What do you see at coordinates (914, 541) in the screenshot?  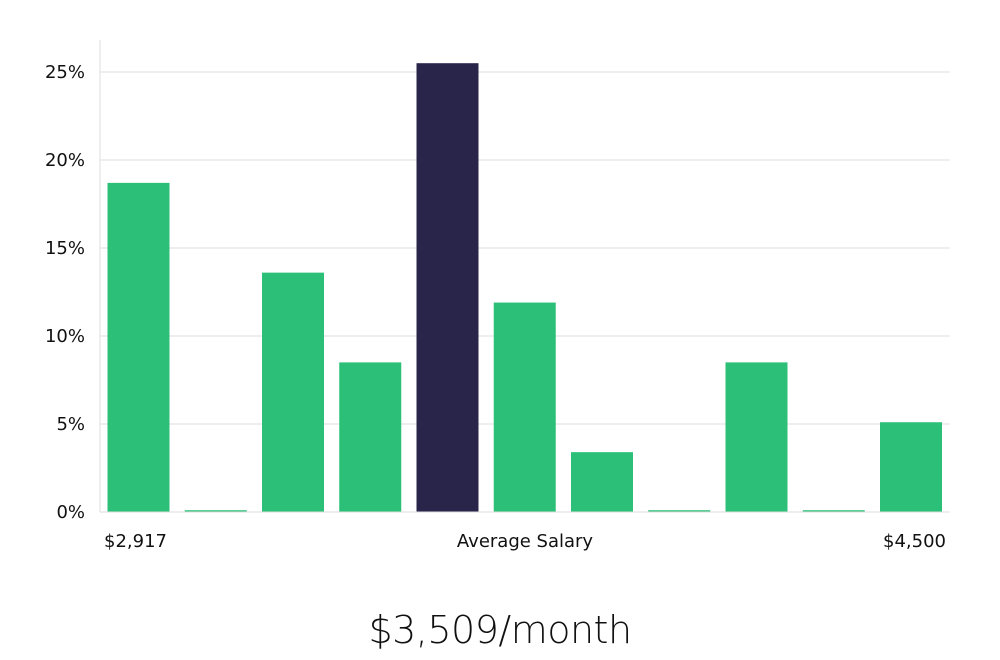 I see `x-max-label: $4,500` at bounding box center [914, 541].